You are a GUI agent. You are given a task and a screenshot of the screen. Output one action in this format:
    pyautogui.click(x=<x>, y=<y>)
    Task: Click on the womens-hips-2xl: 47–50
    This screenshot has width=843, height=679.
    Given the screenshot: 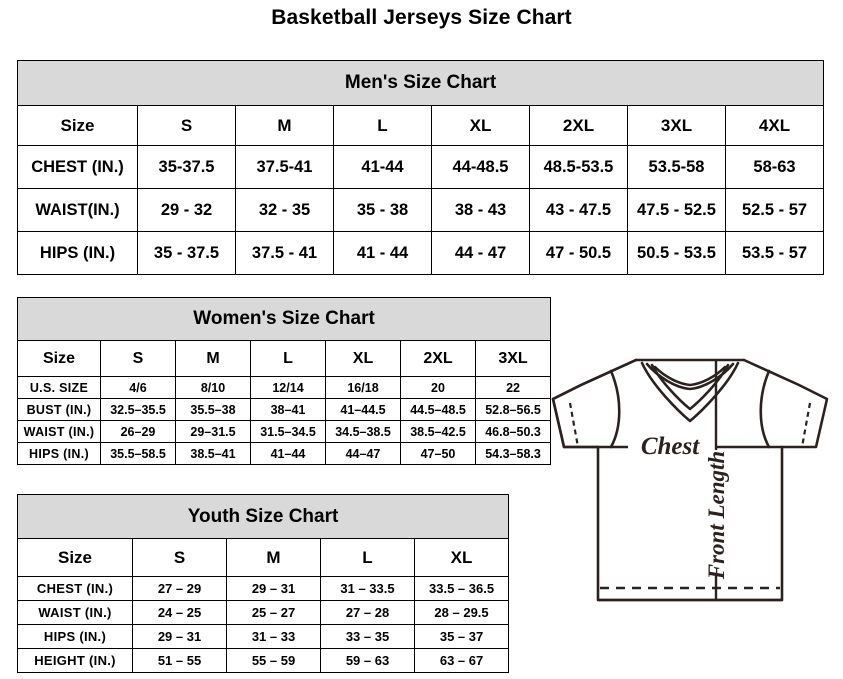 What is the action you would take?
    pyautogui.click(x=438, y=453)
    